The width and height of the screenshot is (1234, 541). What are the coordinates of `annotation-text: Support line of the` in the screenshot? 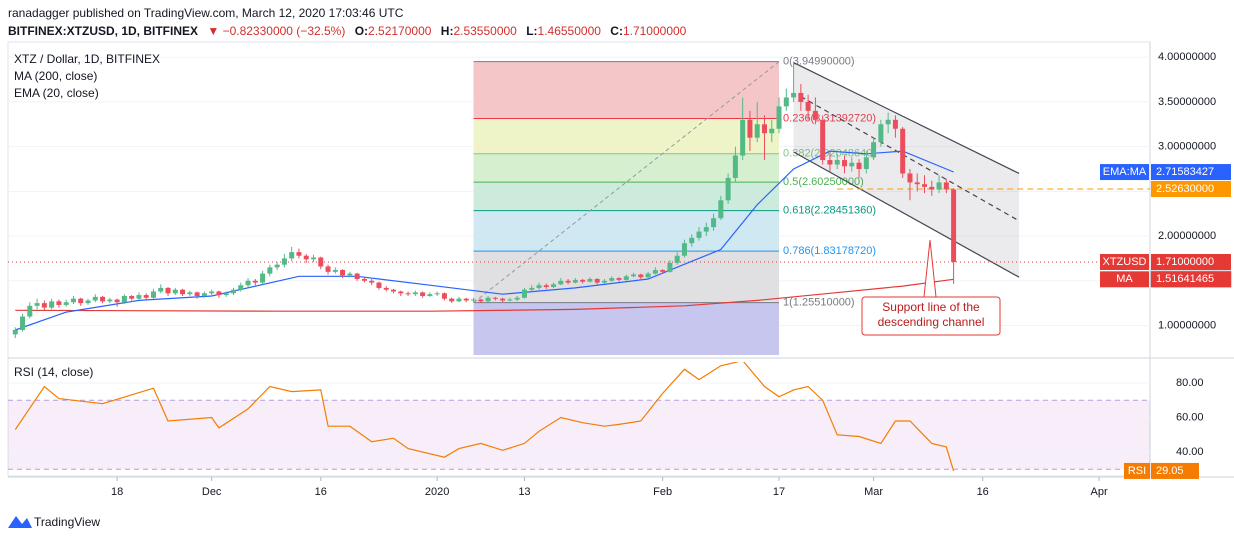 It's located at (931, 307).